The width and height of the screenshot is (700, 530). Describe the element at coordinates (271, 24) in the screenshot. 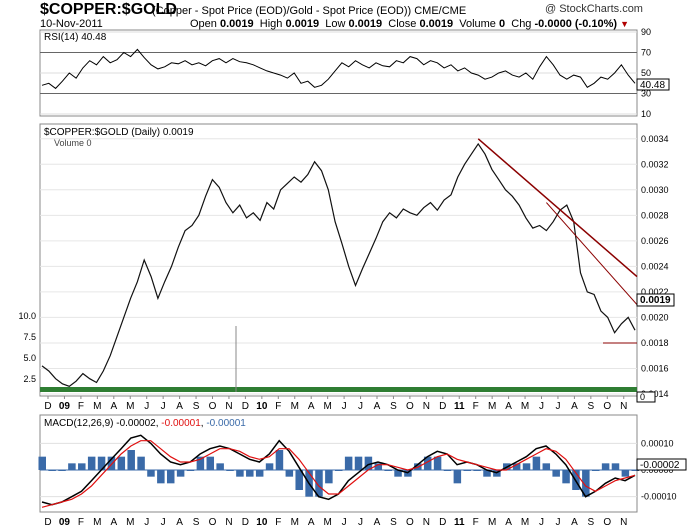

I see `high-label: High` at that location.